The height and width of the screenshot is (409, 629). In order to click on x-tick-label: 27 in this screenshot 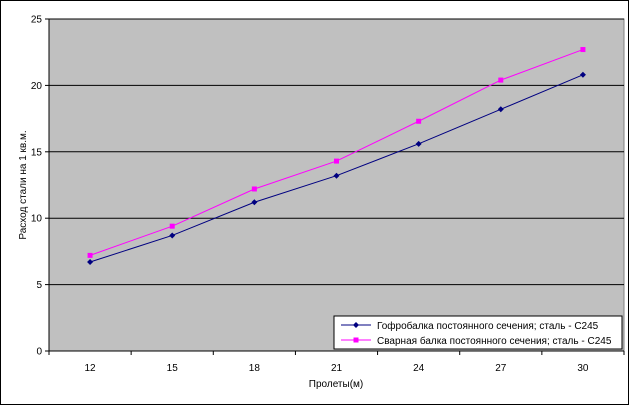, I will do `click(501, 368)`.